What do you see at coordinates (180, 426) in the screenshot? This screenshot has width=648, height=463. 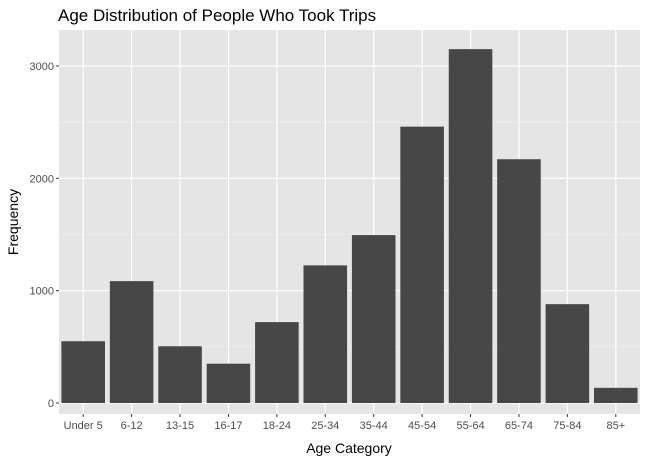 I see `x-tick-label: 13-15` at bounding box center [180, 426].